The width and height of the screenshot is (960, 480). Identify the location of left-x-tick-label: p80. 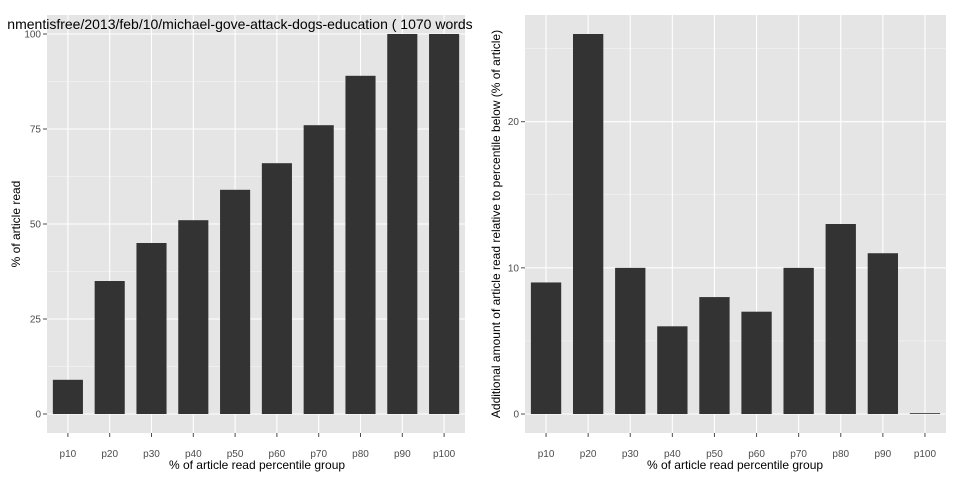
(360, 454).